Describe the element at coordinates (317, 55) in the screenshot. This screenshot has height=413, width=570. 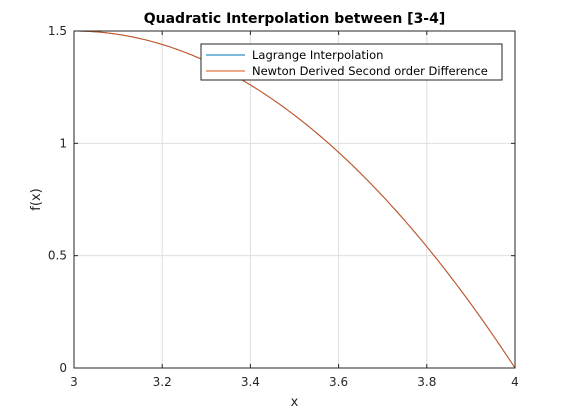
I see `legend-label-lagrange: Lagrange Interpolation` at that location.